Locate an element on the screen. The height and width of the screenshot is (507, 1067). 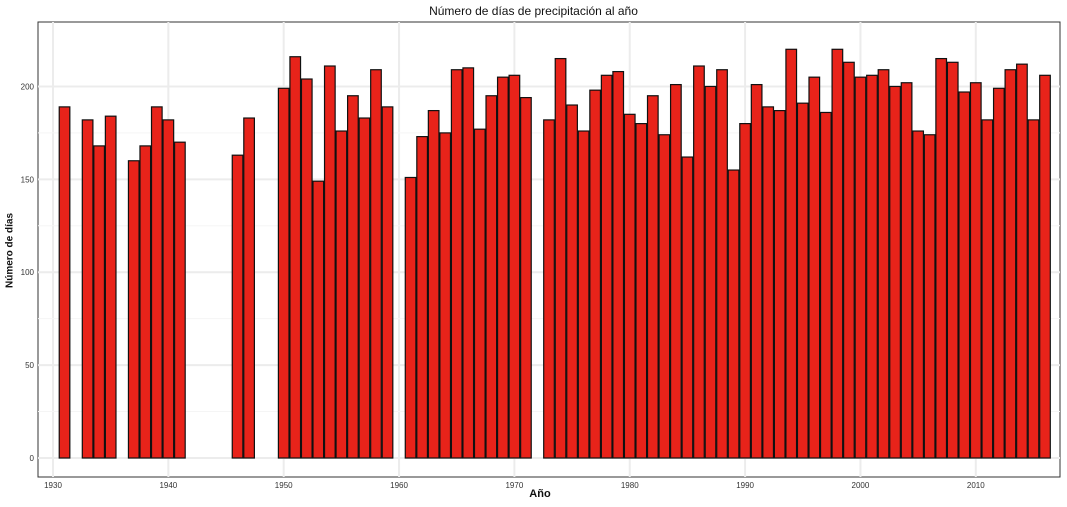
x-tick-label: 1970 is located at coordinates (514, 485).